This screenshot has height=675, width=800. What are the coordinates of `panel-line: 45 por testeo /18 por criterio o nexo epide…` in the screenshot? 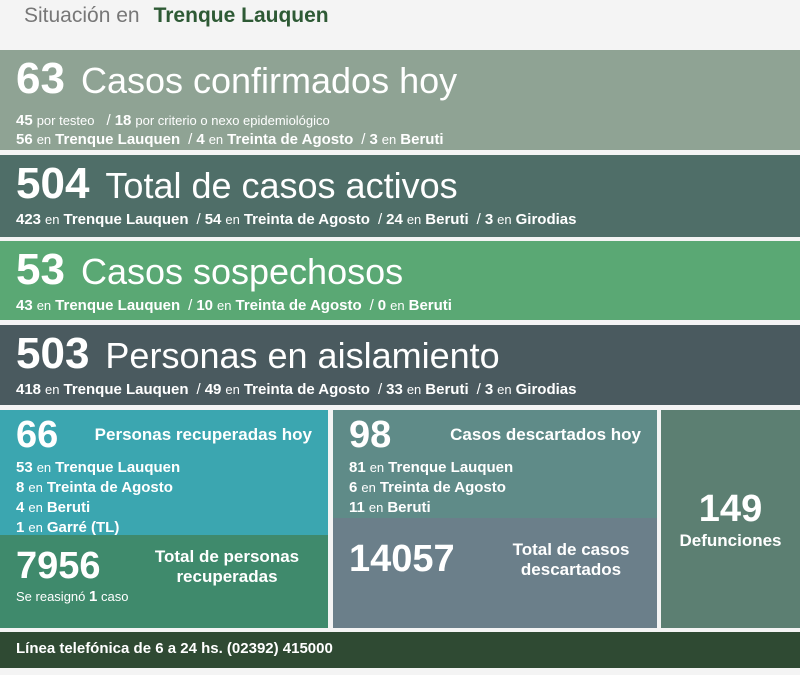 It's located at (400, 120).